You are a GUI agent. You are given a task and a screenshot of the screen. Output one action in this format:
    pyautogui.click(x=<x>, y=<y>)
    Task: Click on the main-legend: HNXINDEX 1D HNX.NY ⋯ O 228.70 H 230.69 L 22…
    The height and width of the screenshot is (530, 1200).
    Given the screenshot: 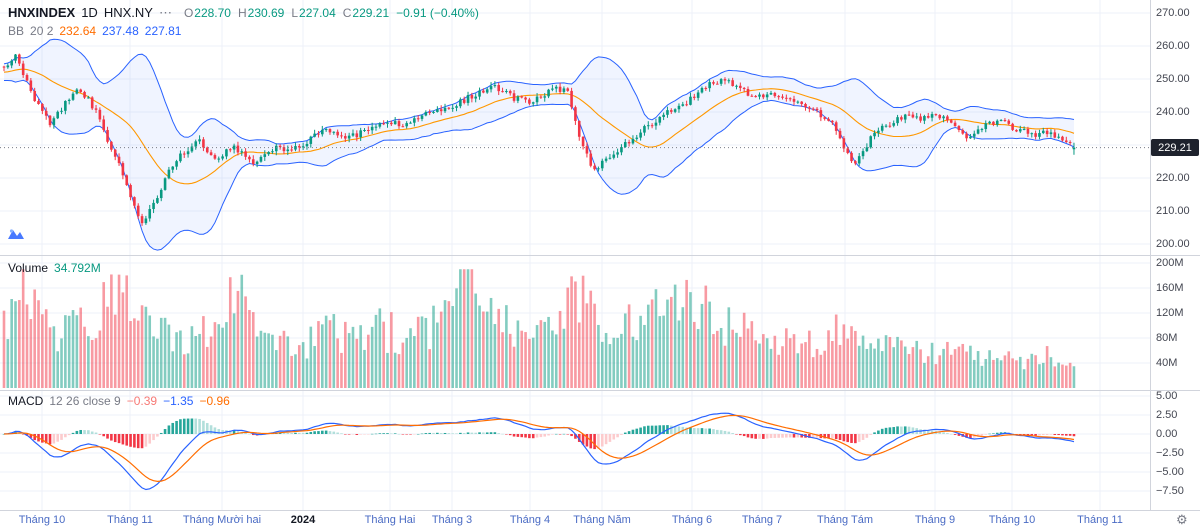 What is the action you would take?
    pyautogui.click(x=243, y=21)
    